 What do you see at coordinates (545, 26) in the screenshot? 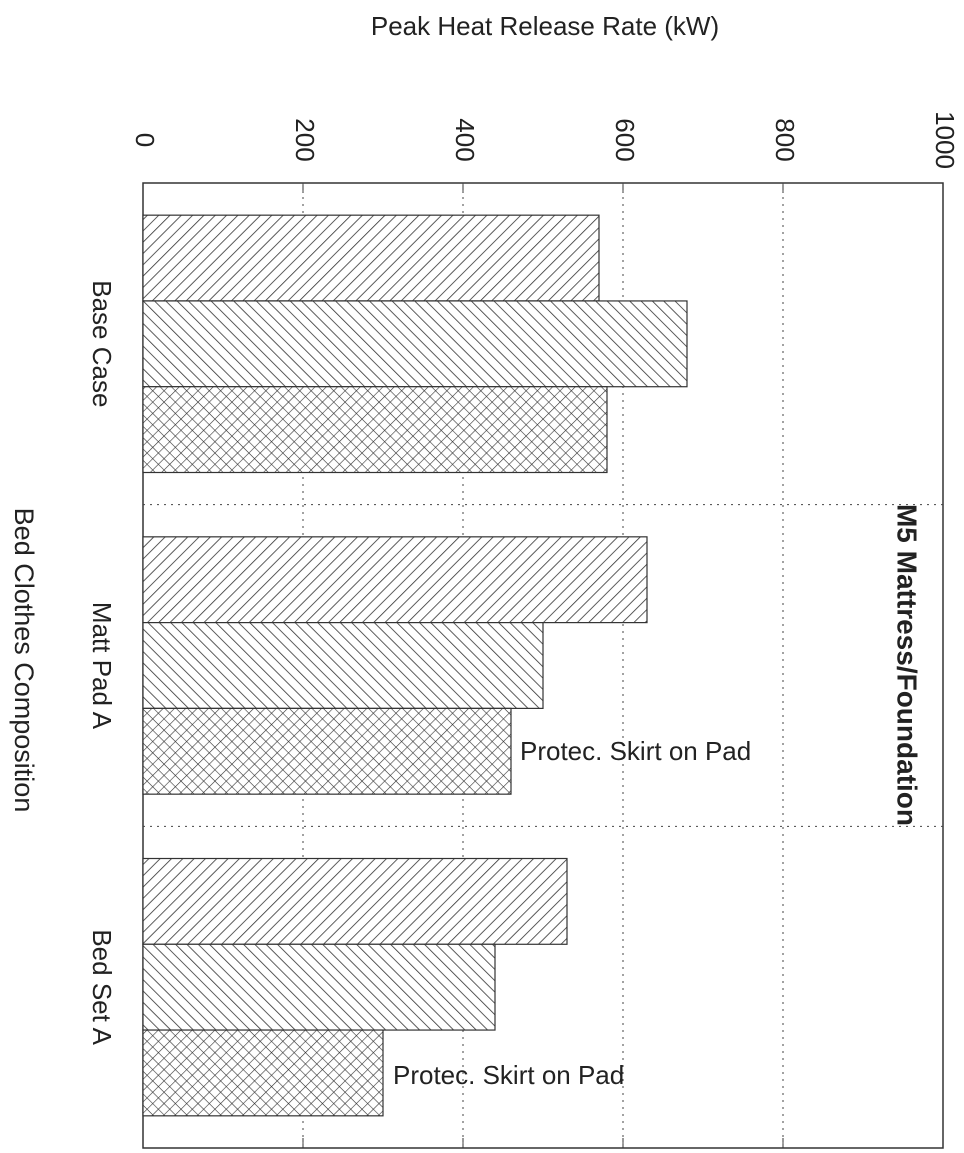
I see `value-axis-label: Peak Heat Release Rate (kW)` at bounding box center [545, 26].